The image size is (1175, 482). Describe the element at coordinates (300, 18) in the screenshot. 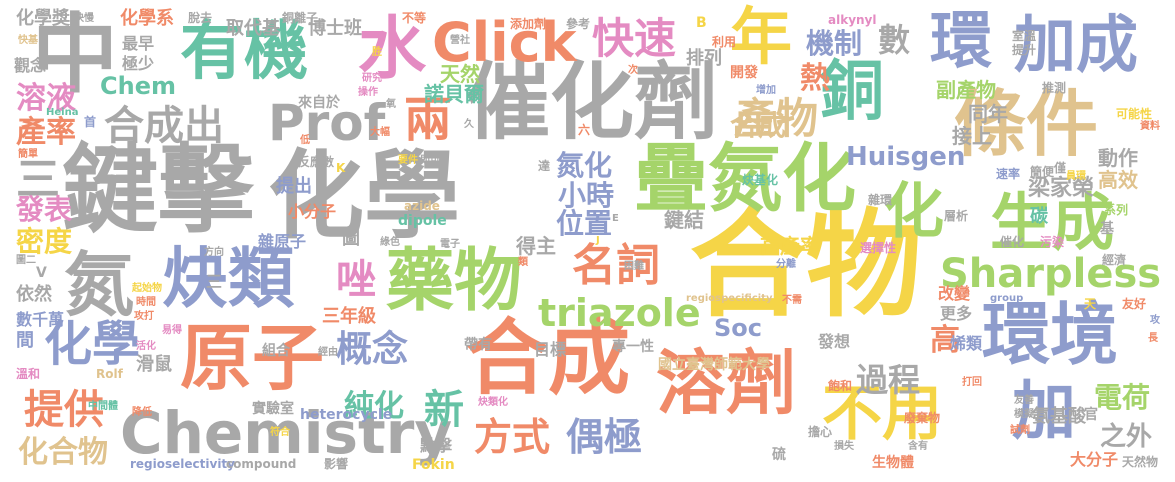

I see `word: 銅離子` at that location.